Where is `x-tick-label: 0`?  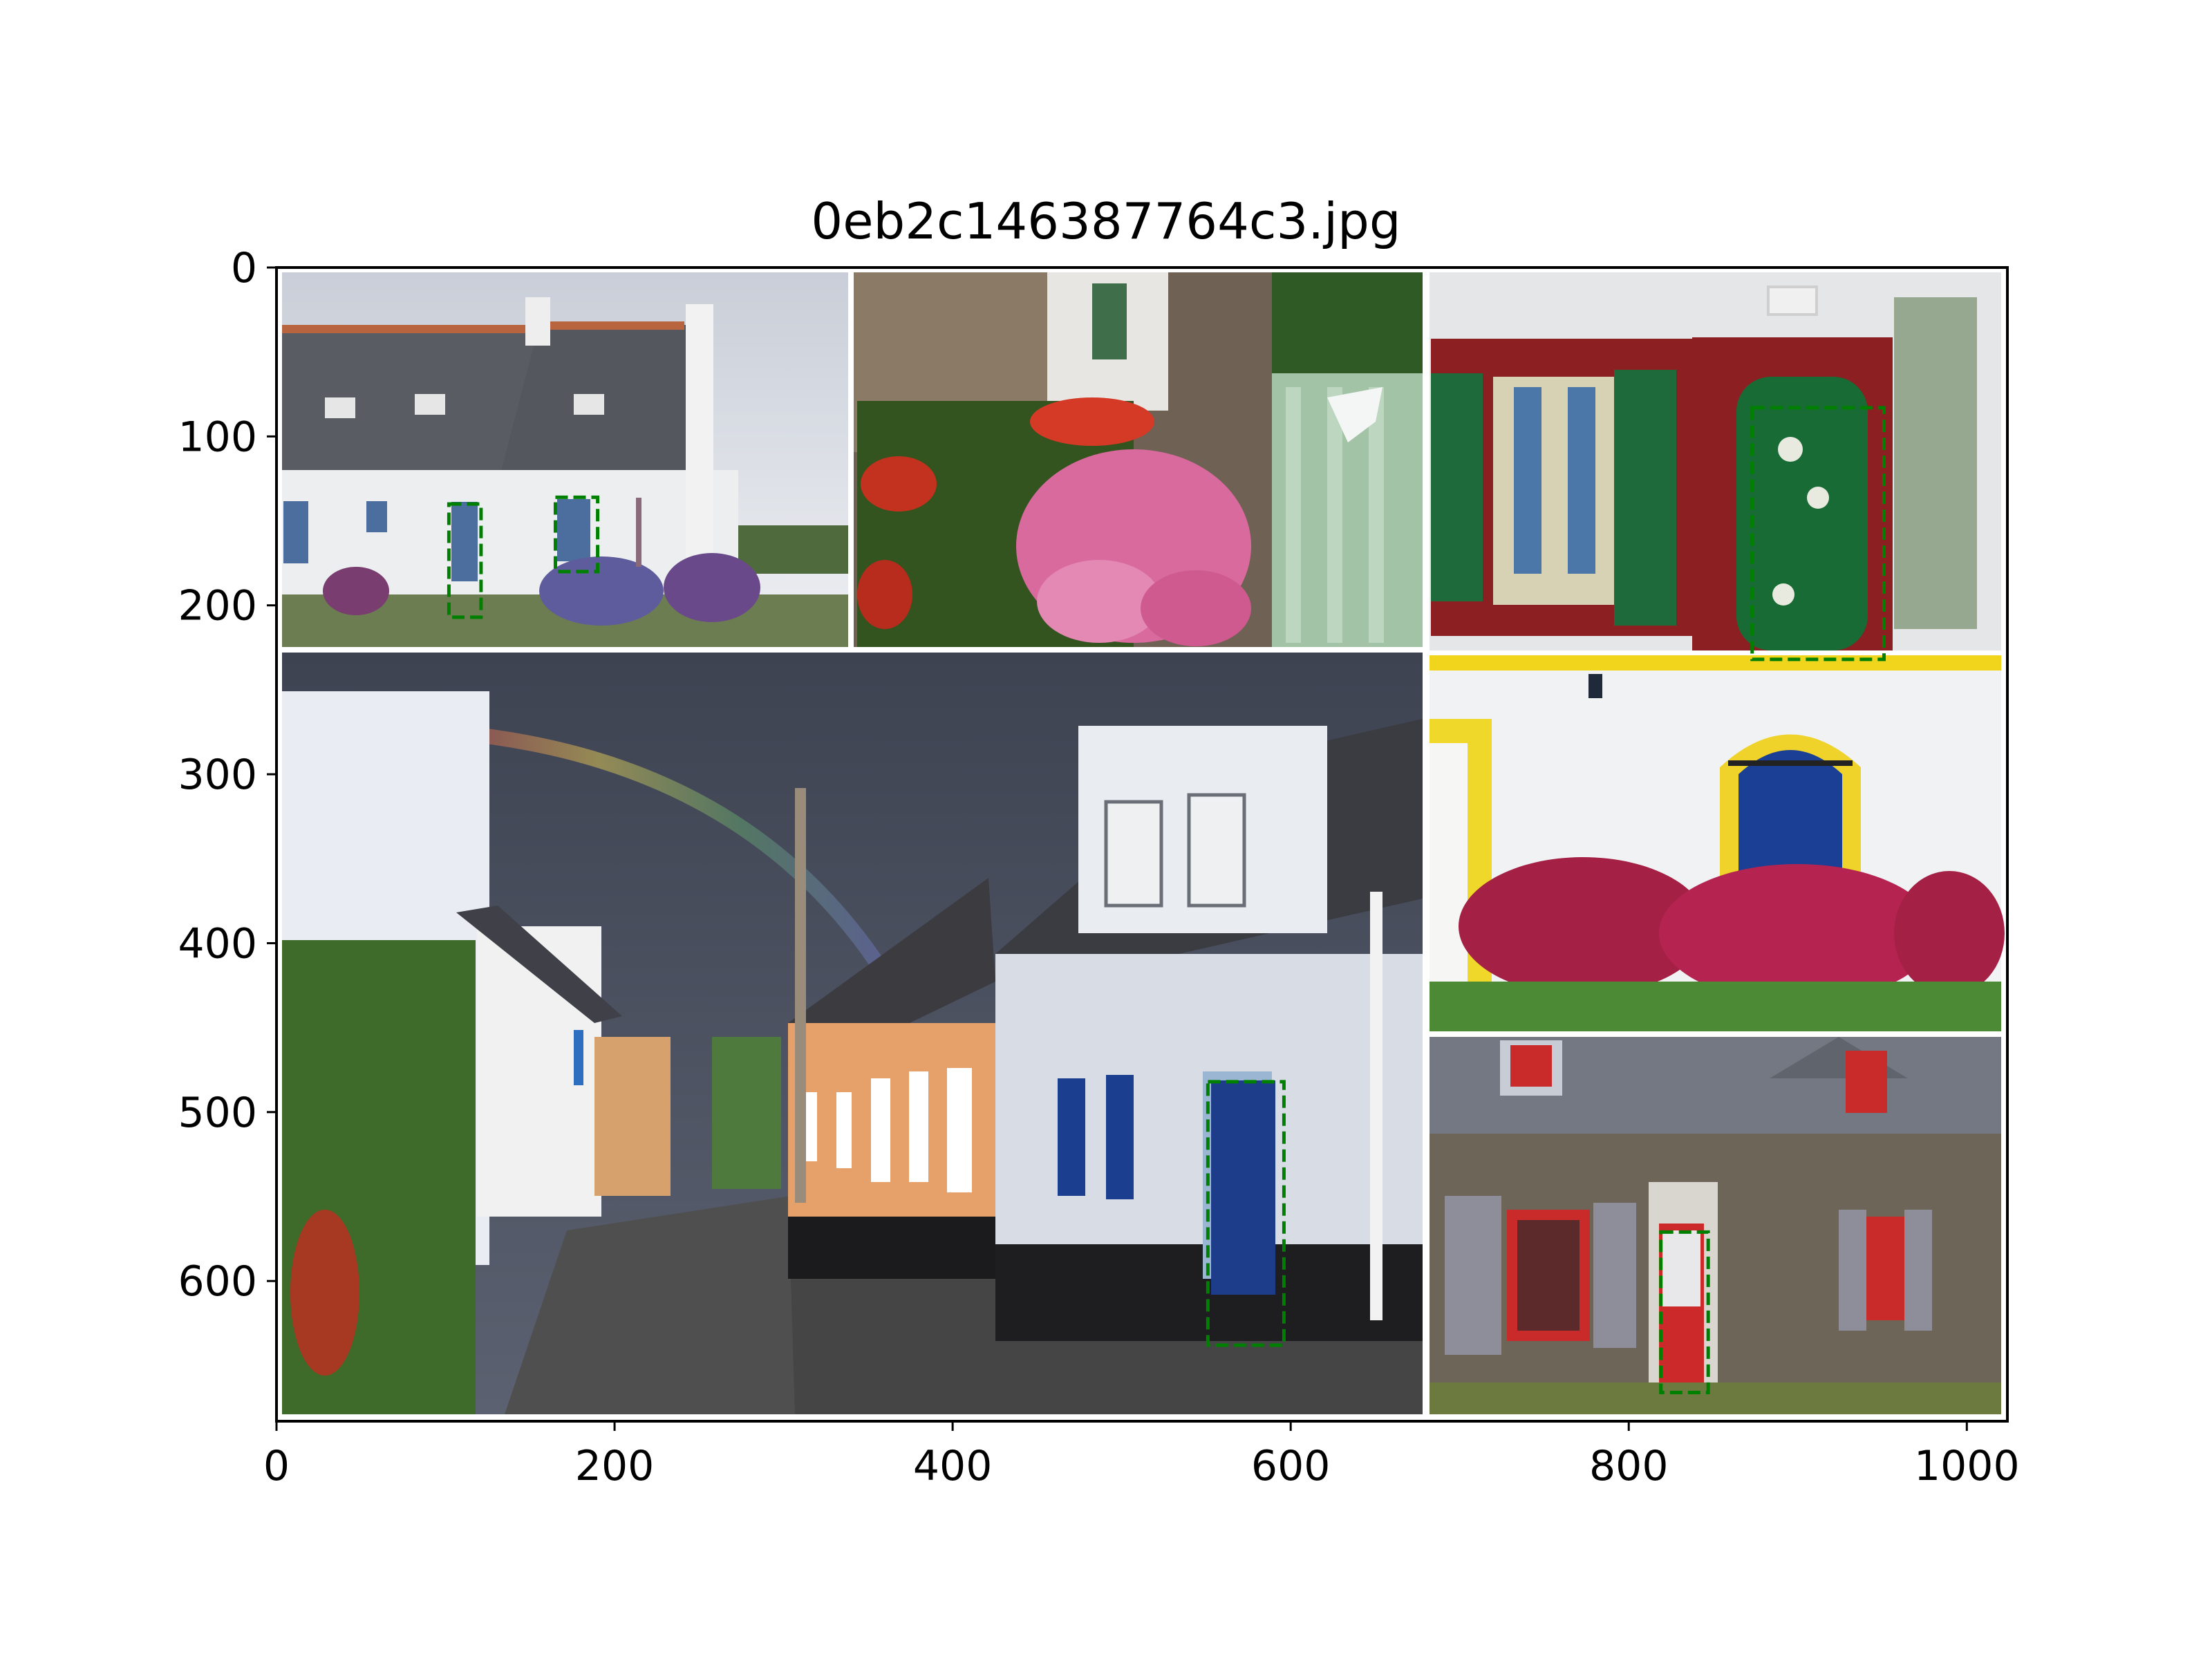 x-tick-label: 0 is located at coordinates (276, 1466).